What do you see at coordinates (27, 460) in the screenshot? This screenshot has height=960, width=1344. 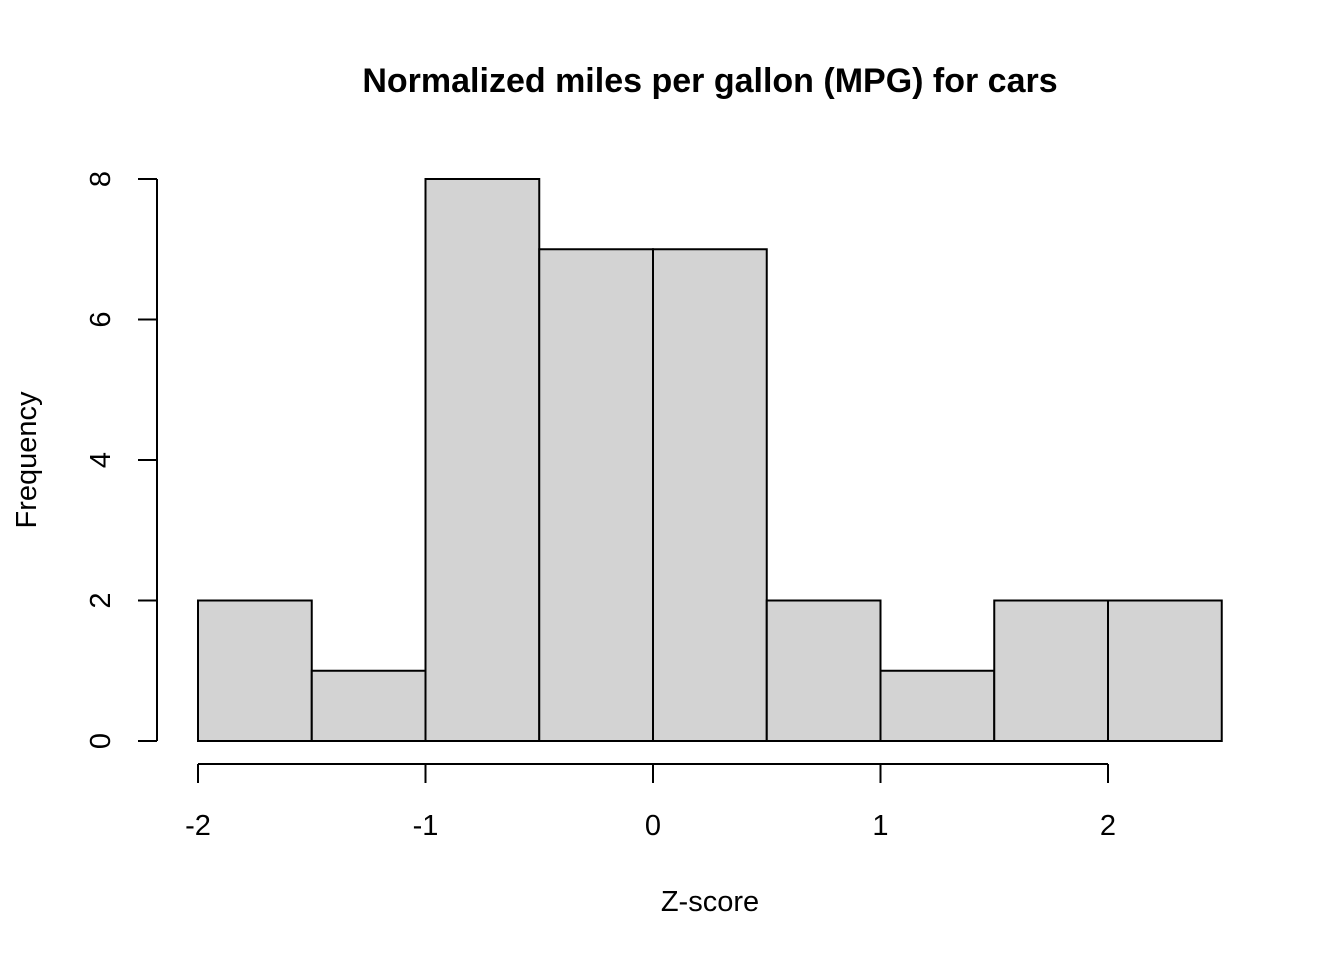 I see `y-axis-label: Frequency` at bounding box center [27, 460].